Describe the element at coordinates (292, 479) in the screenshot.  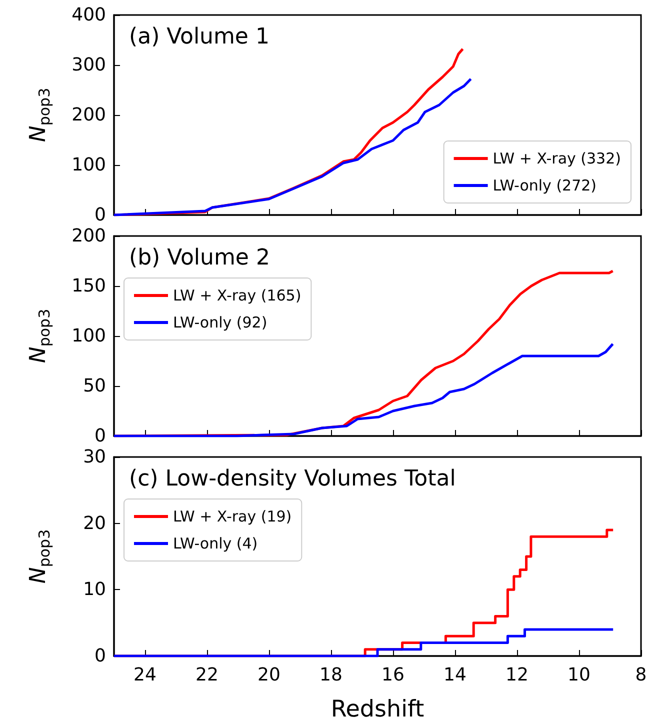
I see `chart-title: (c) Low-density Volumes Total` at that location.